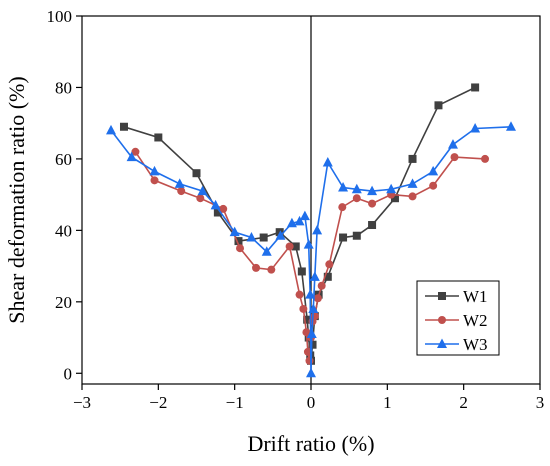 The height and width of the screenshot is (466, 550). Describe the element at coordinates (63, 302) in the screenshot. I see `y-tick-label: 20` at that location.